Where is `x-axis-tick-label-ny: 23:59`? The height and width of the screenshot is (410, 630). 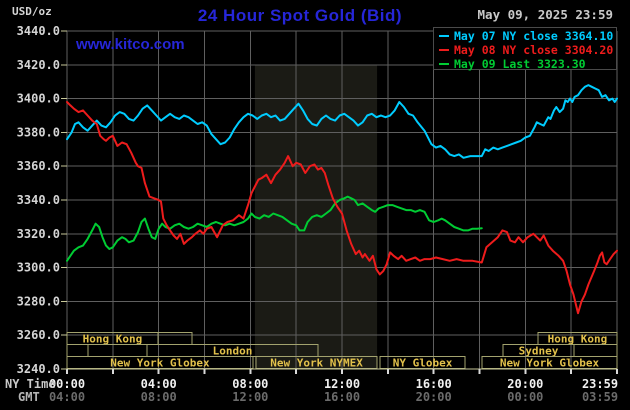 x-axis-tick-label-ny: 23:59 is located at coordinates (600, 384).